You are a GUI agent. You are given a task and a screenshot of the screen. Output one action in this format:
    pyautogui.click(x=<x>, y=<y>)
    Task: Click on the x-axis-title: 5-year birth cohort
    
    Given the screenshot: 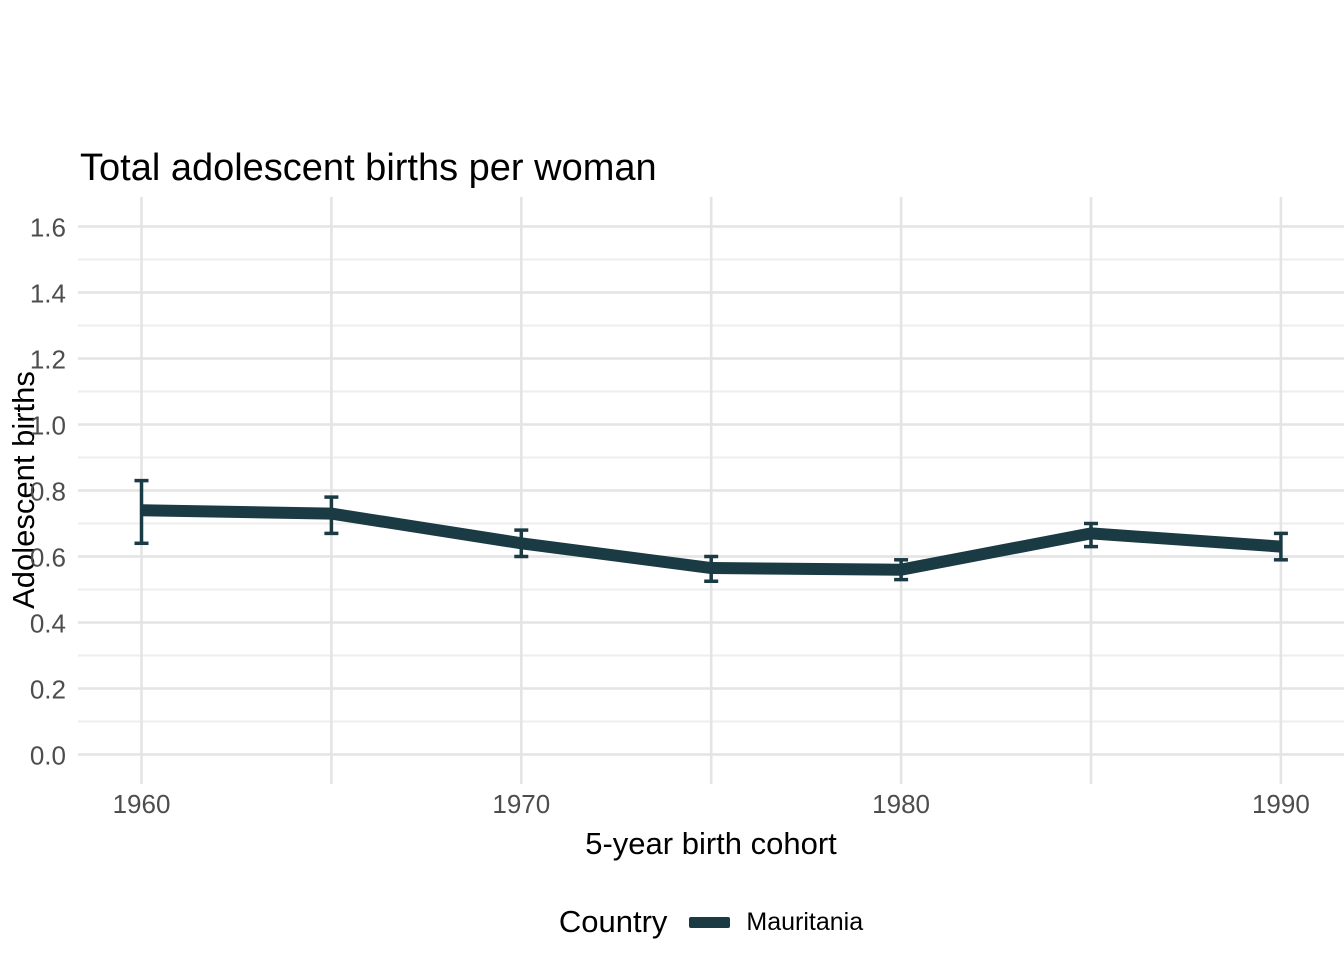 What is the action you would take?
    pyautogui.click(x=711, y=843)
    